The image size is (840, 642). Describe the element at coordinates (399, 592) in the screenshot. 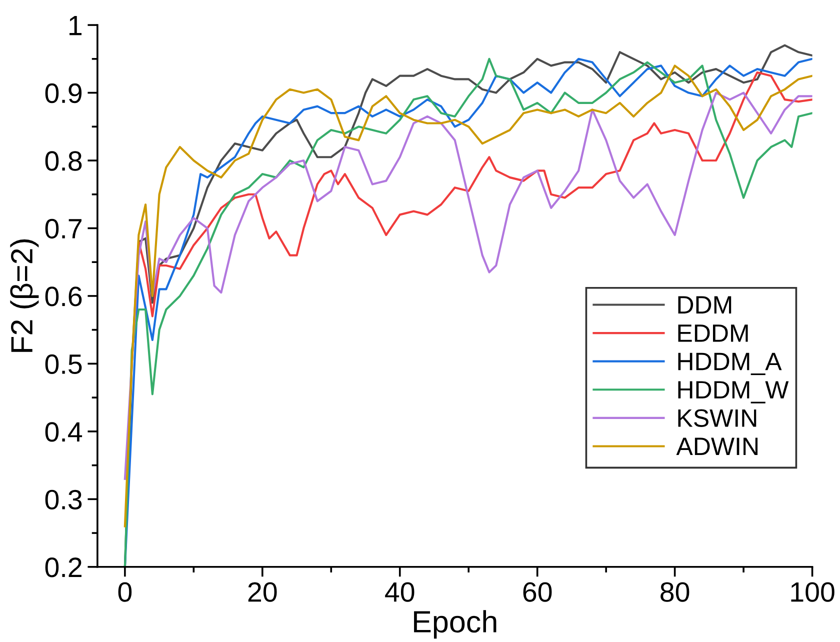

I see `x-tick-label: 40` at that location.